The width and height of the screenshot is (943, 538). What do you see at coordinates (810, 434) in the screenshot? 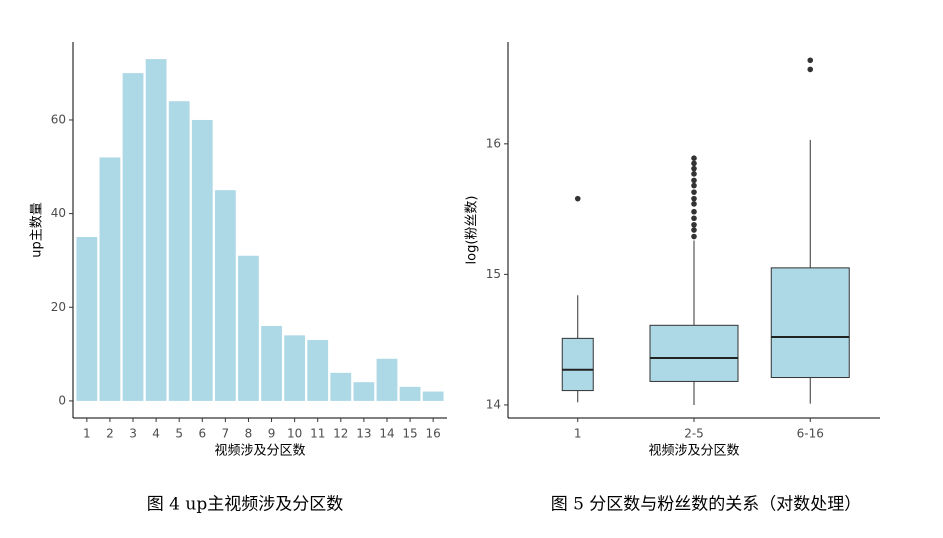
I see `x-tick-label: 6-16` at bounding box center [810, 434].